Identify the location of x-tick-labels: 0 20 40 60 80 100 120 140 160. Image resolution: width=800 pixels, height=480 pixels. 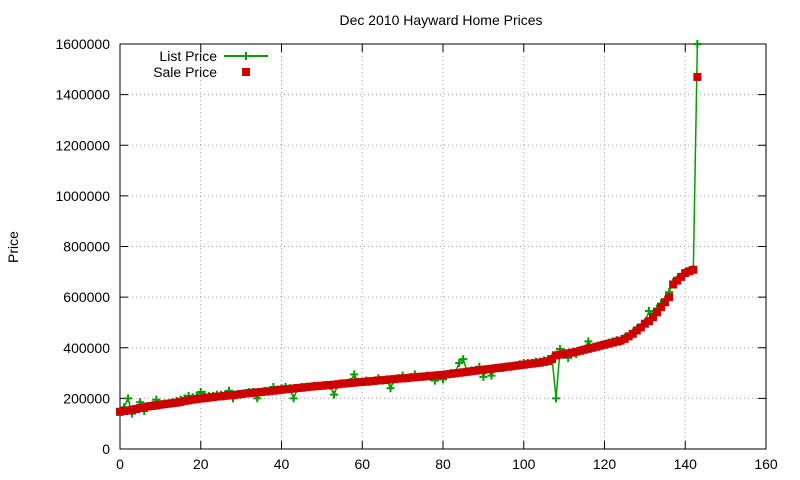
(447, 464).